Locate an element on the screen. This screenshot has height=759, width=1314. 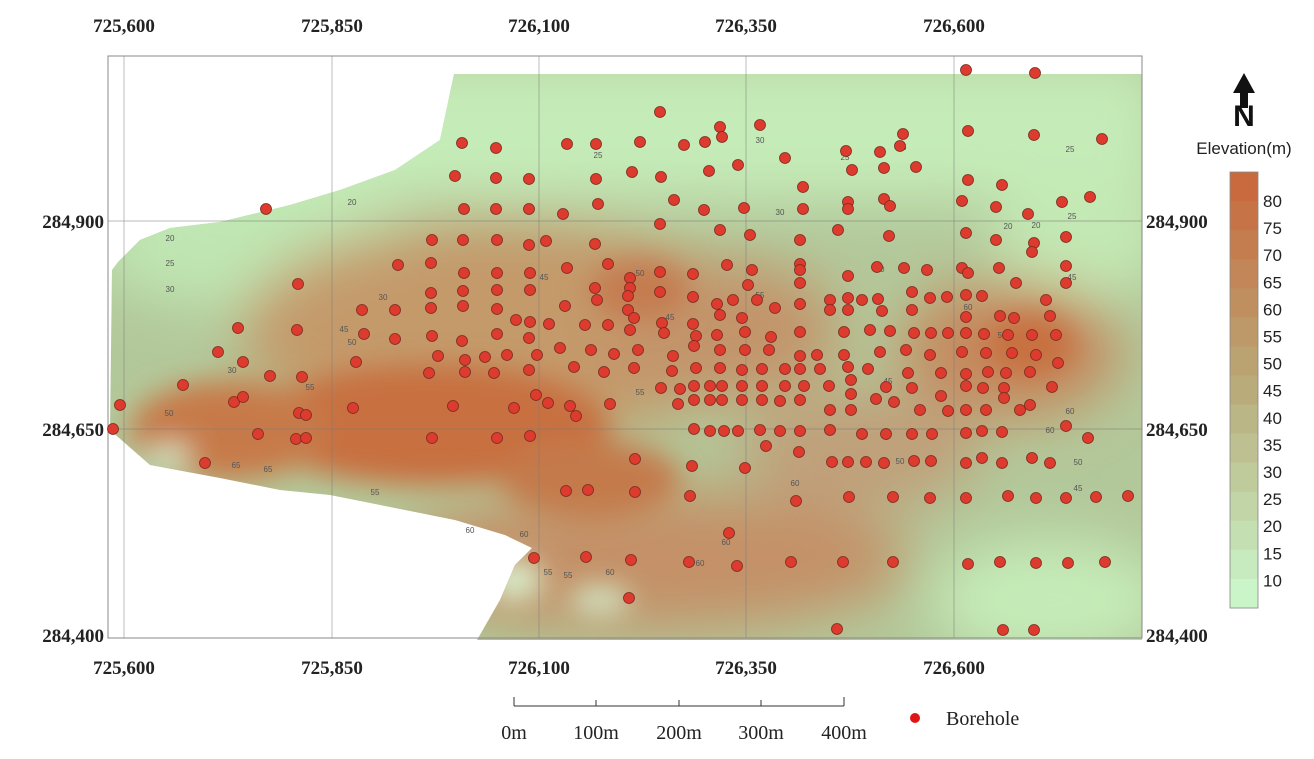
contour-label: 50 is located at coordinates (1078, 462).